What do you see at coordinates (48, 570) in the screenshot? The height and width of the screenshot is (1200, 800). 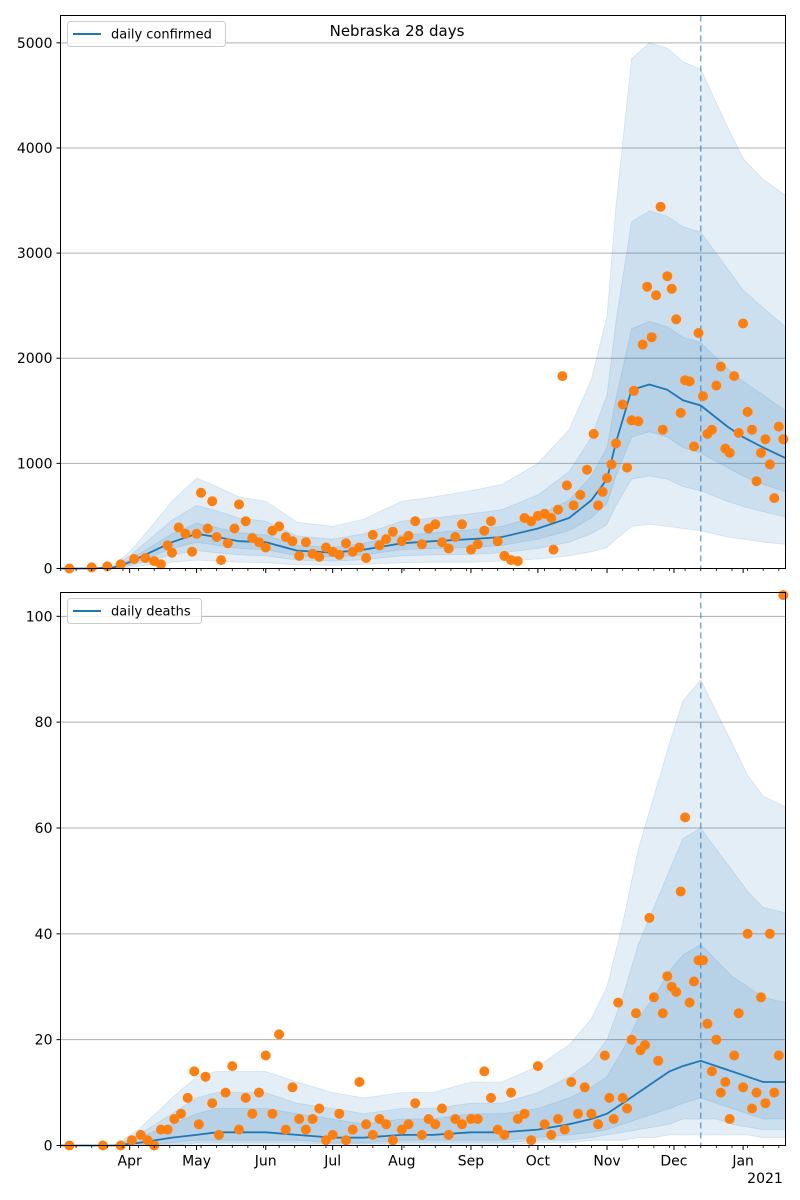 I see `confirmed-y-tick-label: 0` at bounding box center [48, 570].